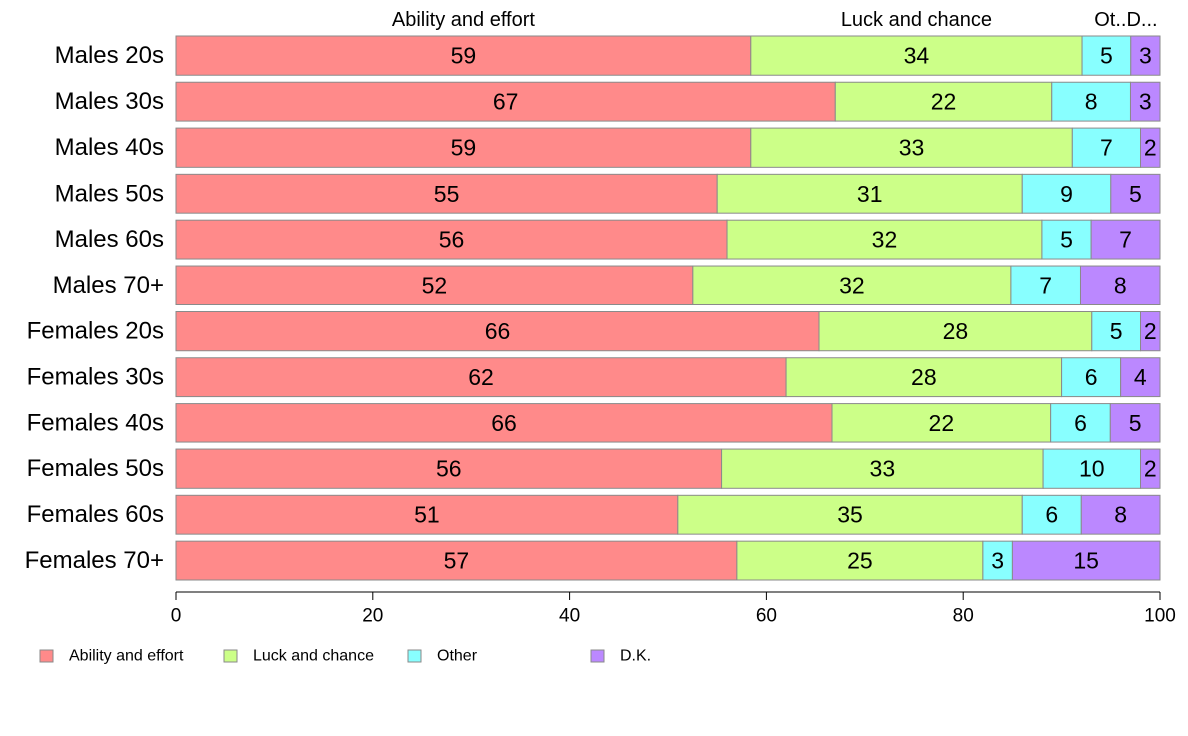 The height and width of the screenshot is (736, 1188). Describe the element at coordinates (463, 20) in the screenshot. I see `top-label: Ability and effort` at that location.